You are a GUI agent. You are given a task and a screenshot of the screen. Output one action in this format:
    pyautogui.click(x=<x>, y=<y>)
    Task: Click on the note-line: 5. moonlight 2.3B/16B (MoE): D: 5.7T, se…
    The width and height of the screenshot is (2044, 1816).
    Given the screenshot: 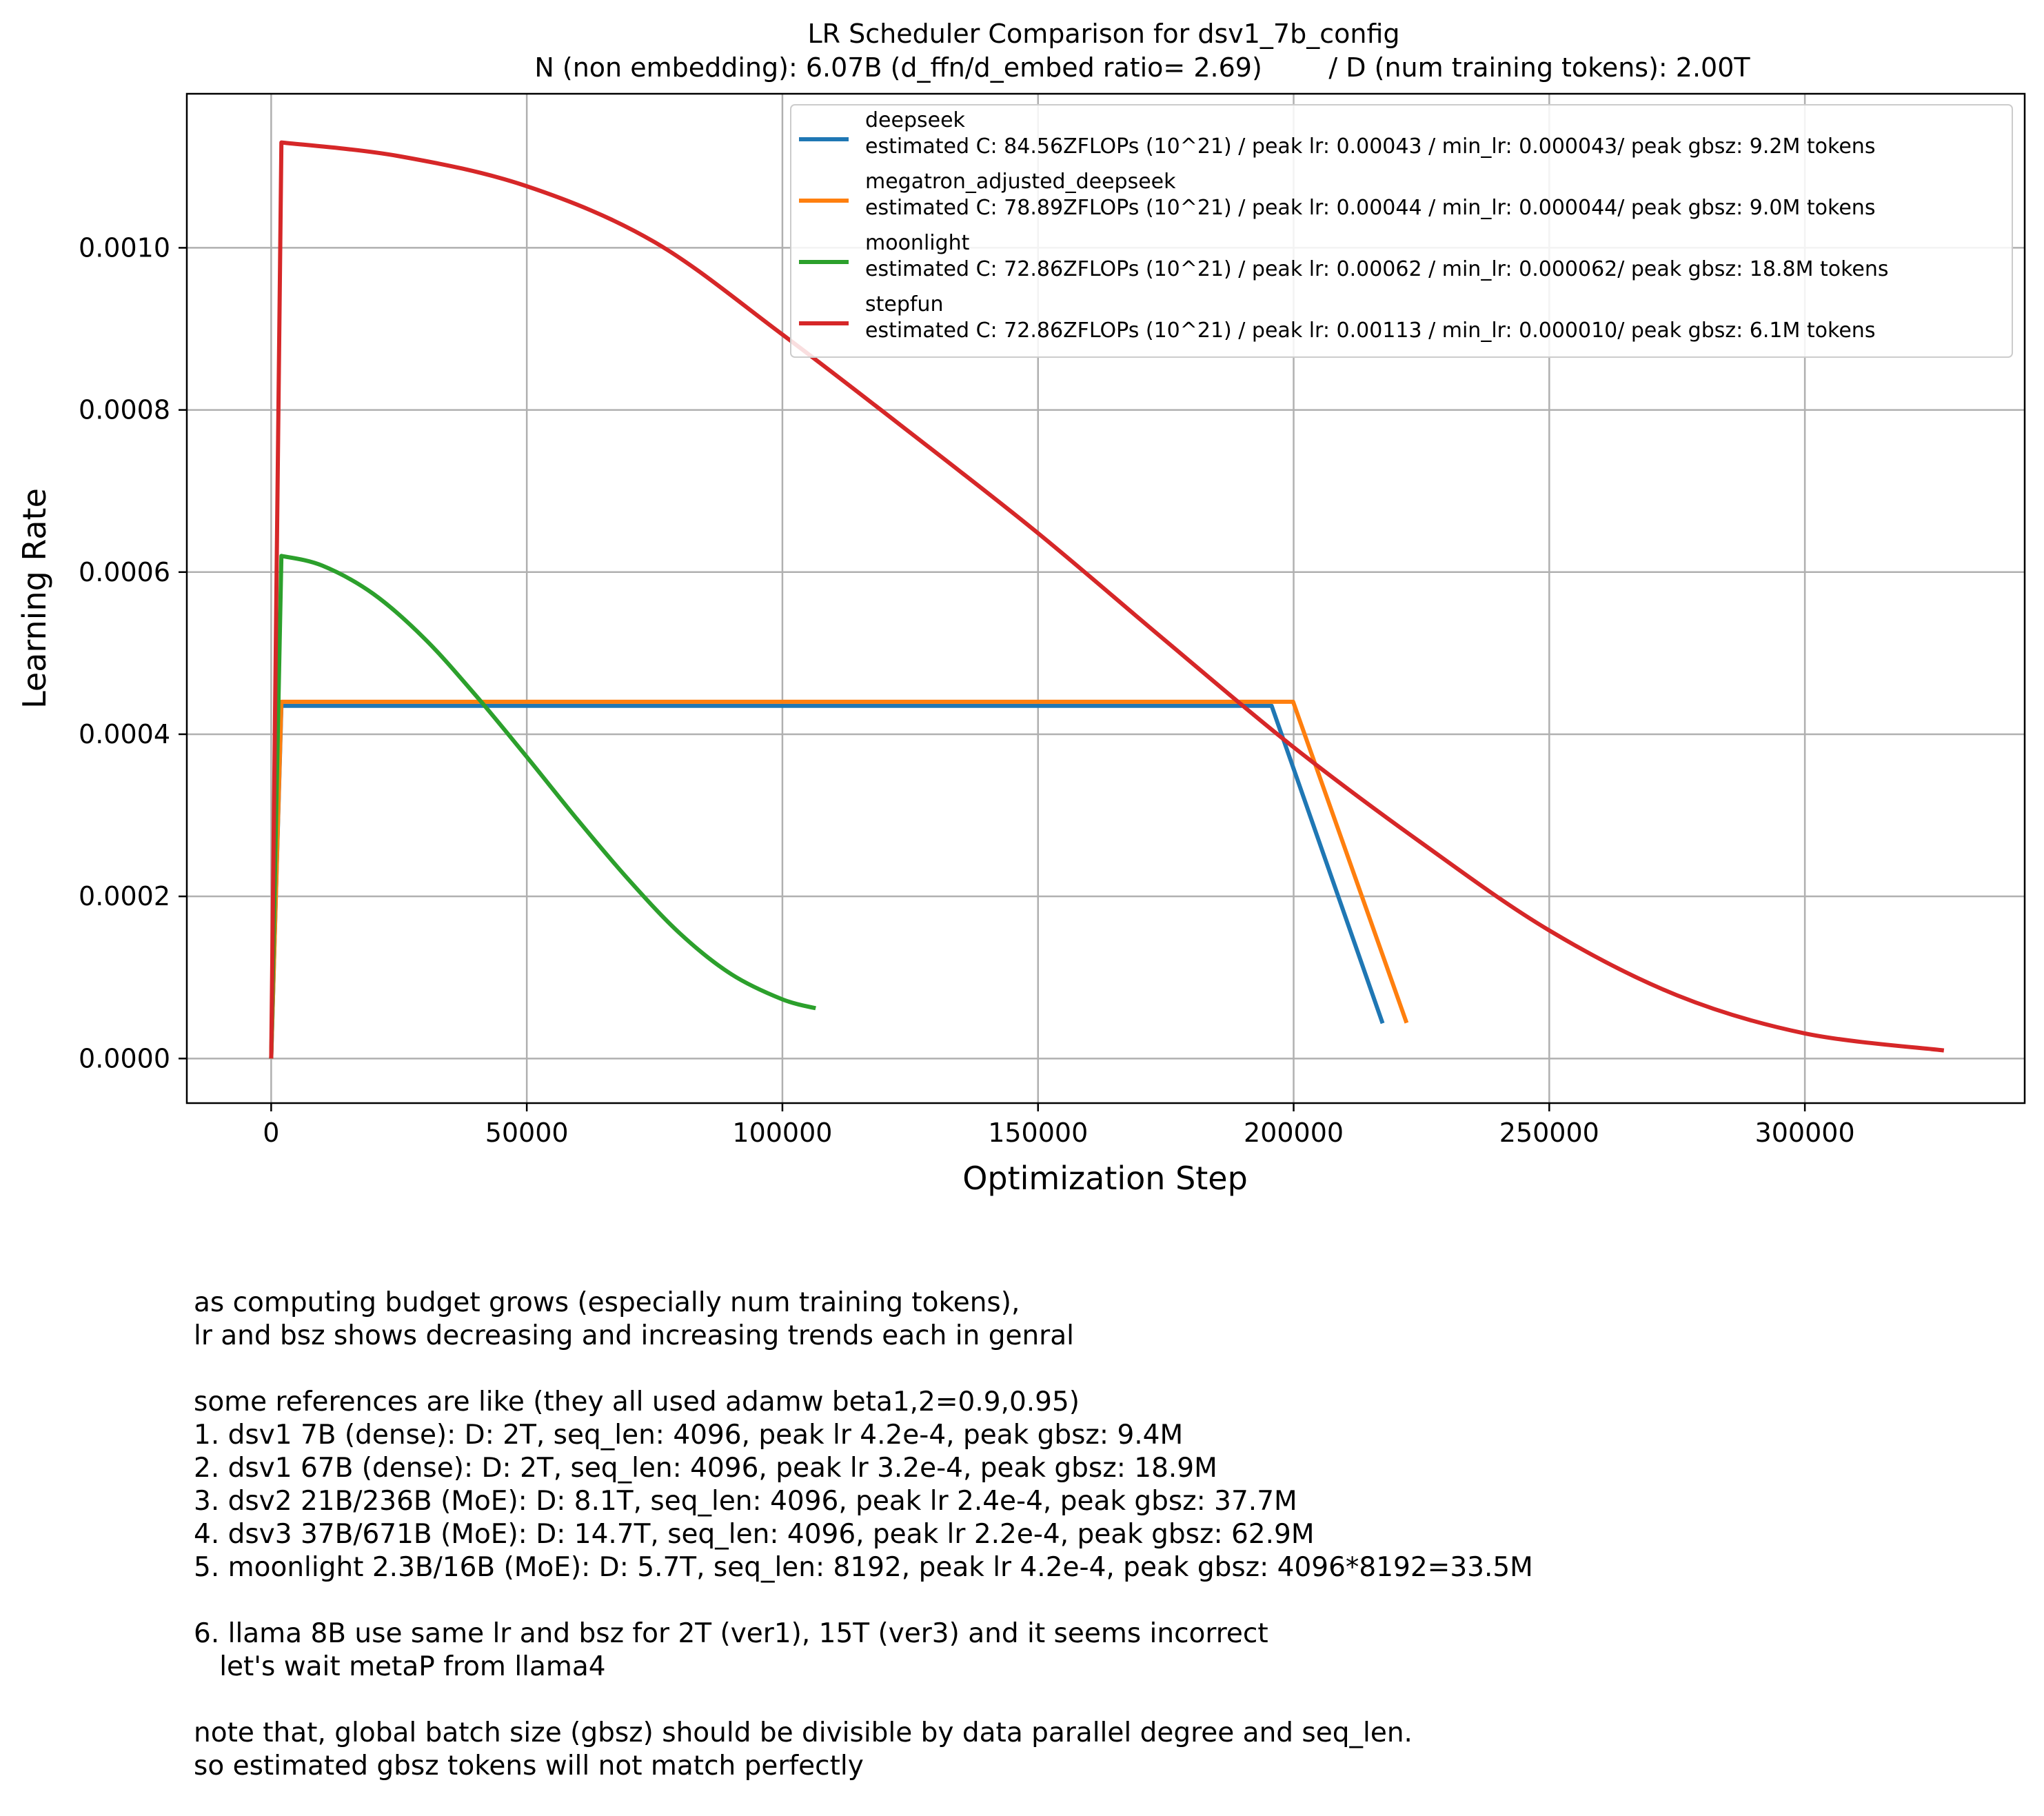 What is the action you would take?
    pyautogui.click(x=864, y=1568)
    